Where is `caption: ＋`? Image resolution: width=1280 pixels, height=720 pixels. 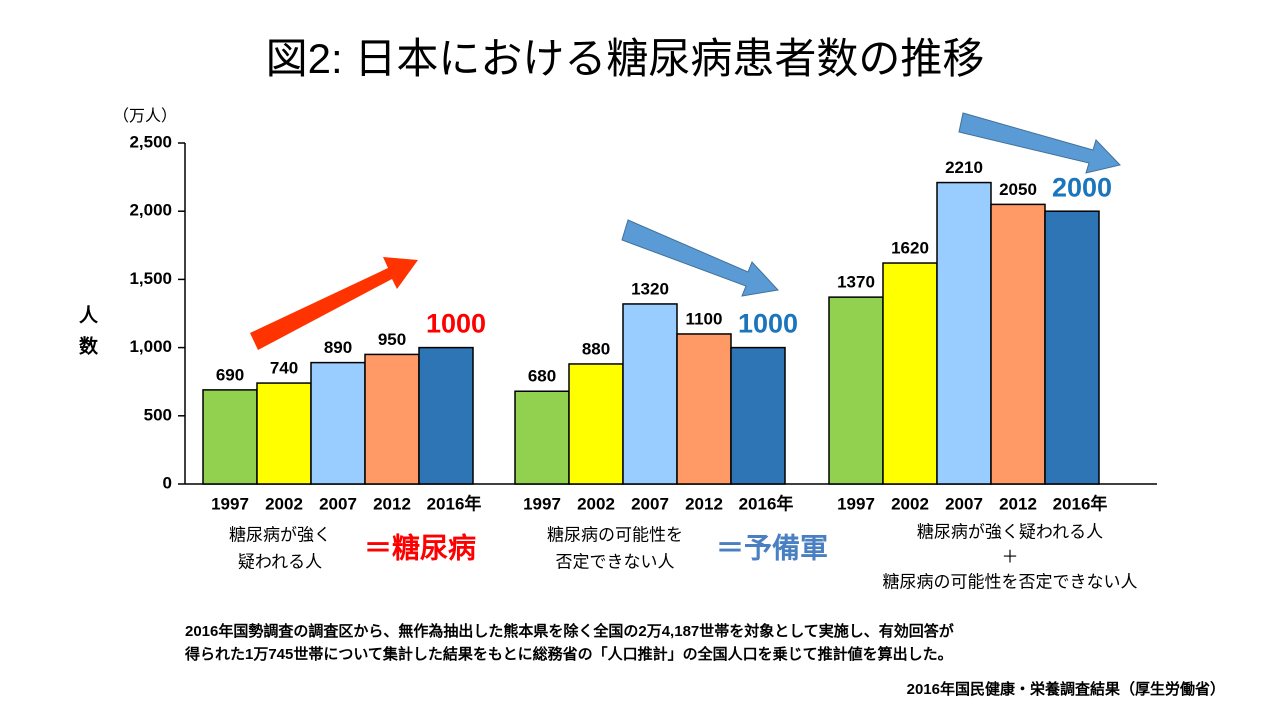 caption: ＋ is located at coordinates (1010, 556).